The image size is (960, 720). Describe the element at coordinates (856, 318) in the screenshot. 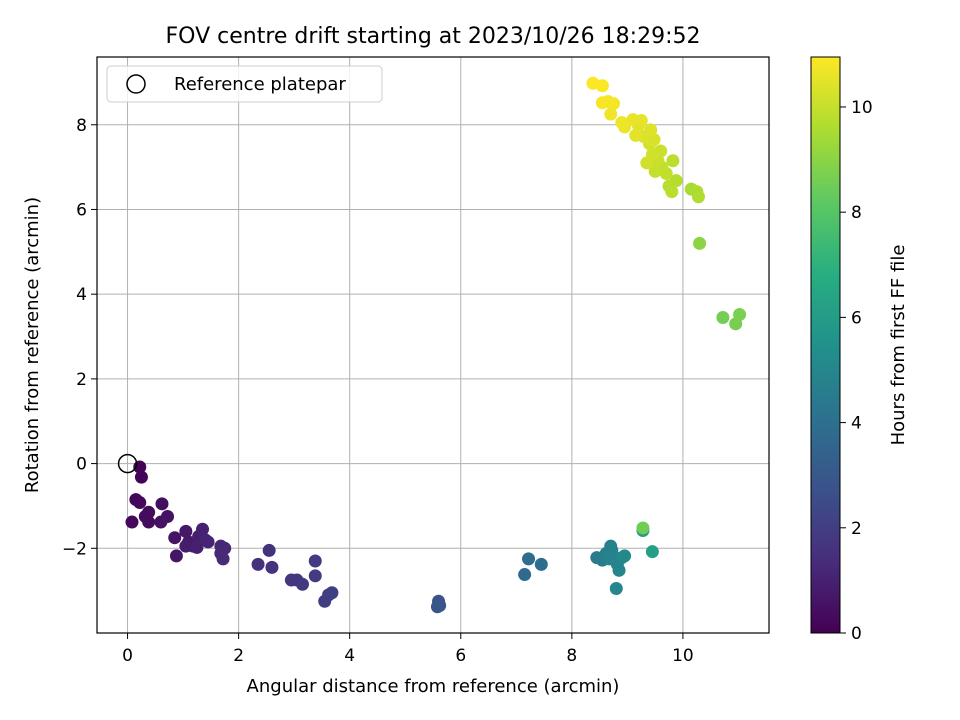

I see `colorbar-tick-label: 6` at that location.